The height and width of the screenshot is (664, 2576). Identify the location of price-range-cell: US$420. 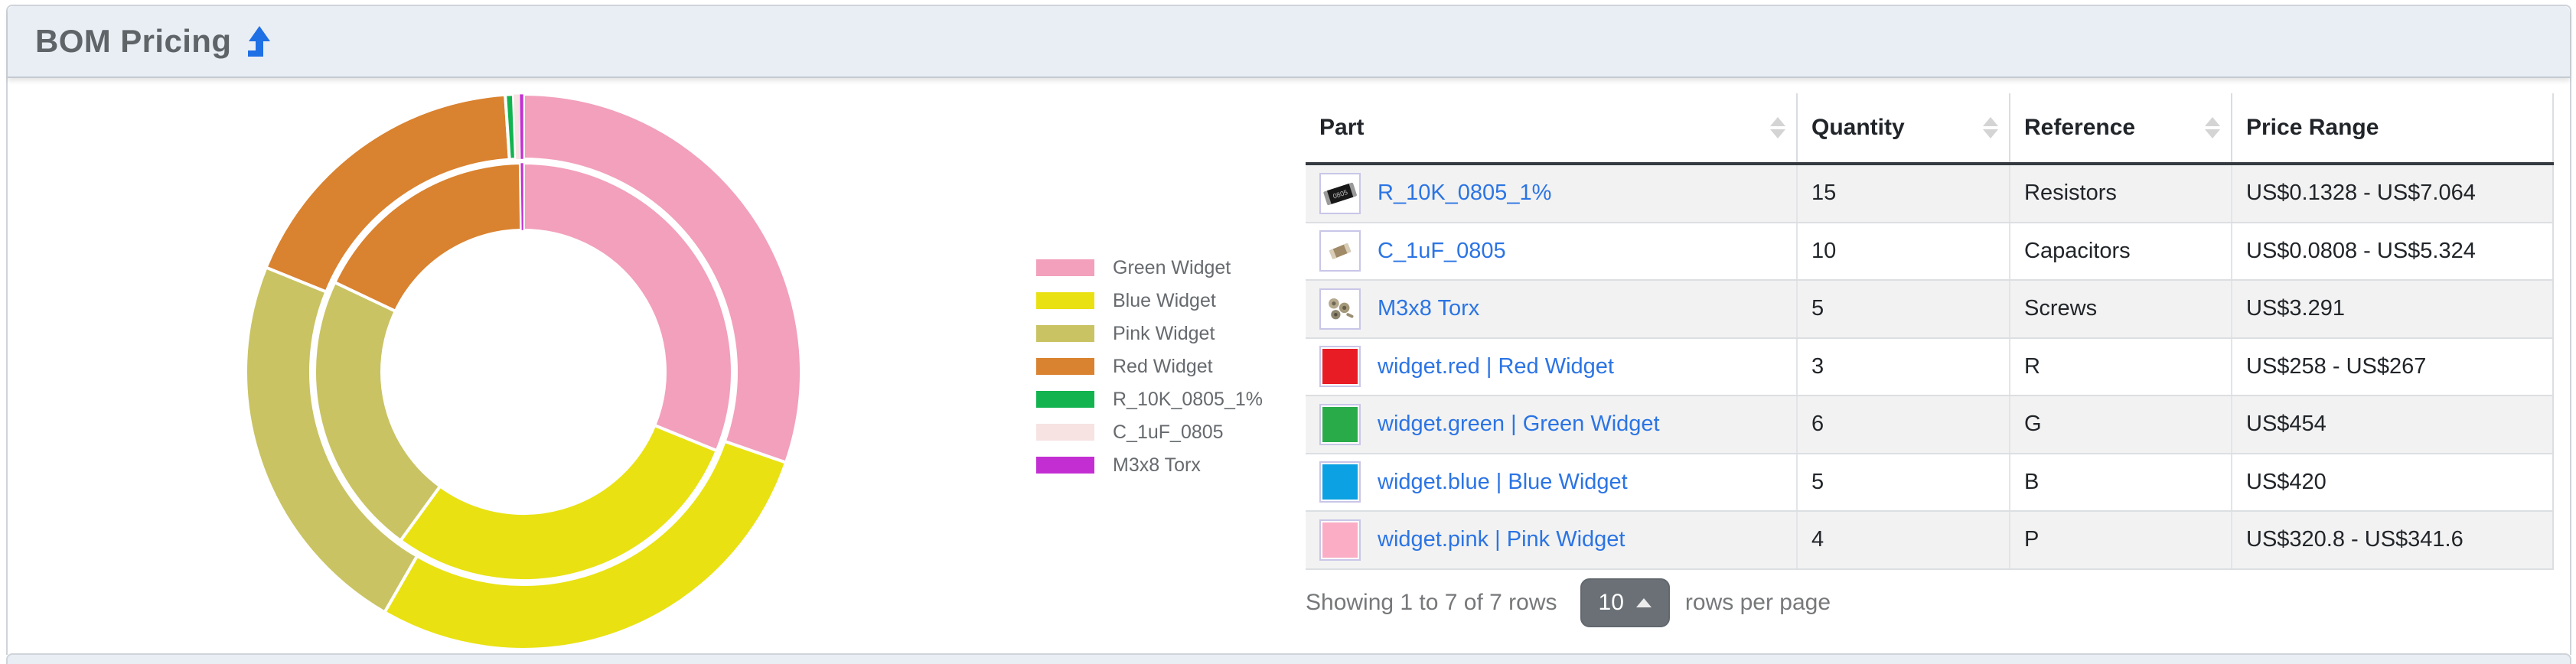
(2392, 482).